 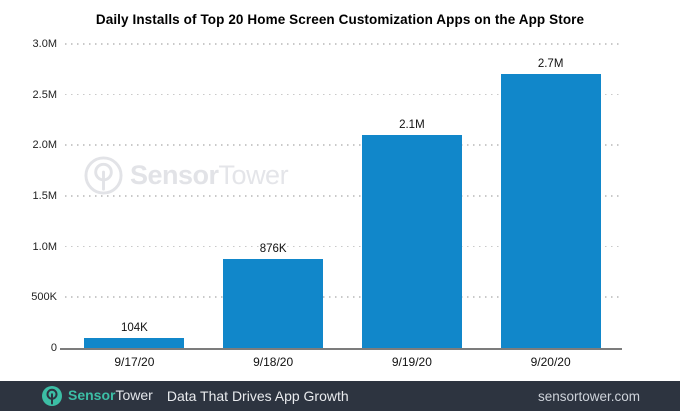 What do you see at coordinates (588, 396) in the screenshot?
I see `footer-website-link: sensortower.com` at bounding box center [588, 396].